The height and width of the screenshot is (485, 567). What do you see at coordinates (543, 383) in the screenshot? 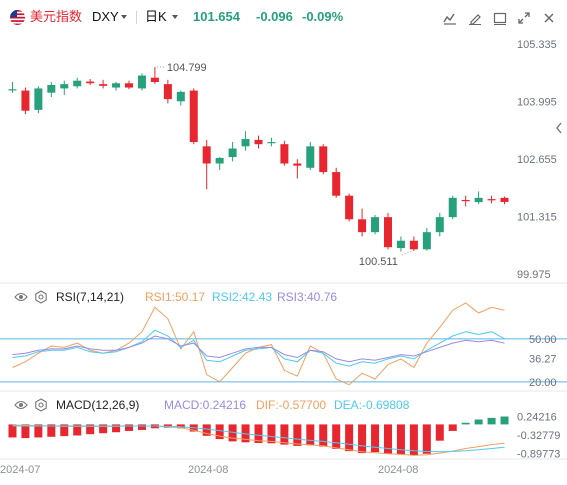
I see `rsi-y-tick-label: 20.00` at bounding box center [543, 383].